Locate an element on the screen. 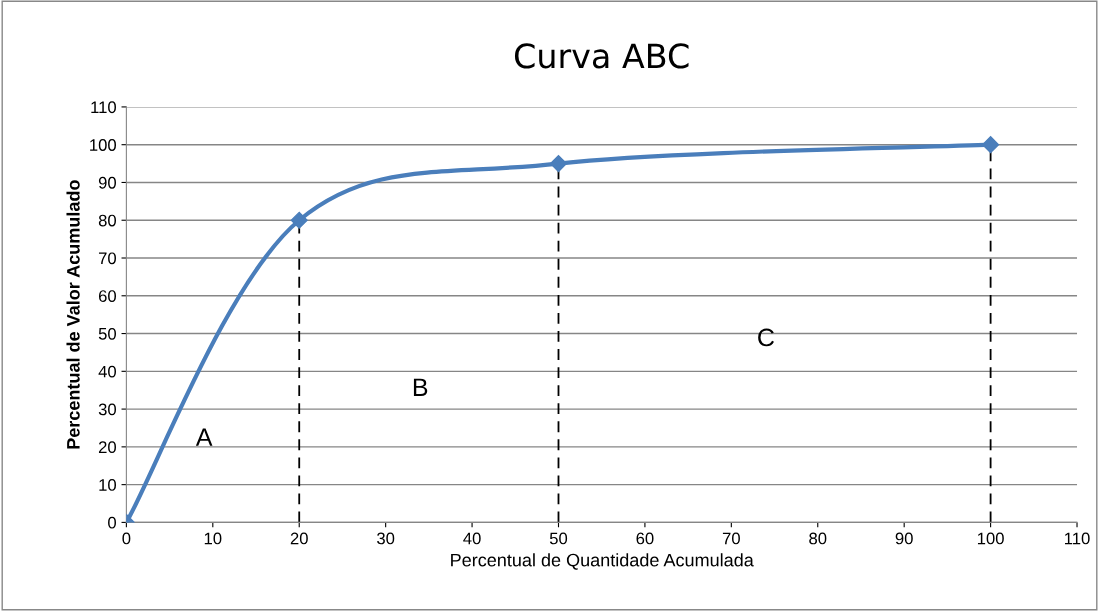 Image resolution: width=1099 pixels, height=611 pixels. y-tick-label: 70 is located at coordinates (107, 258).